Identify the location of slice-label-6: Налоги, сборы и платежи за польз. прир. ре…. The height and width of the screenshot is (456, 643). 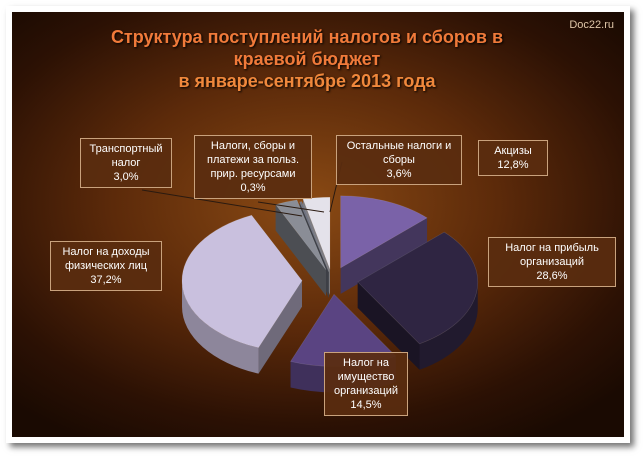
(253, 167).